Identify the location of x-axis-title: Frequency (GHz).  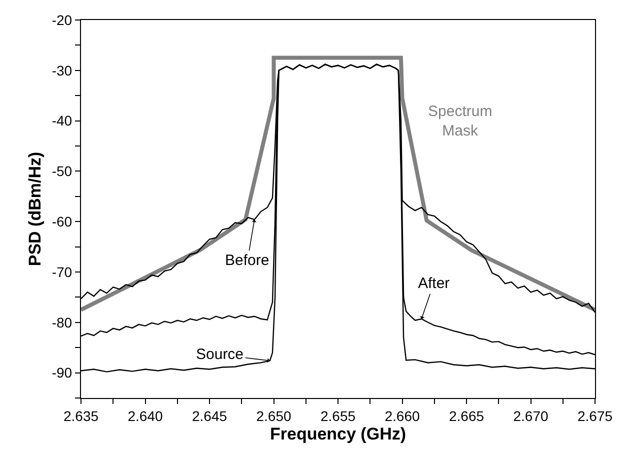
(338, 434).